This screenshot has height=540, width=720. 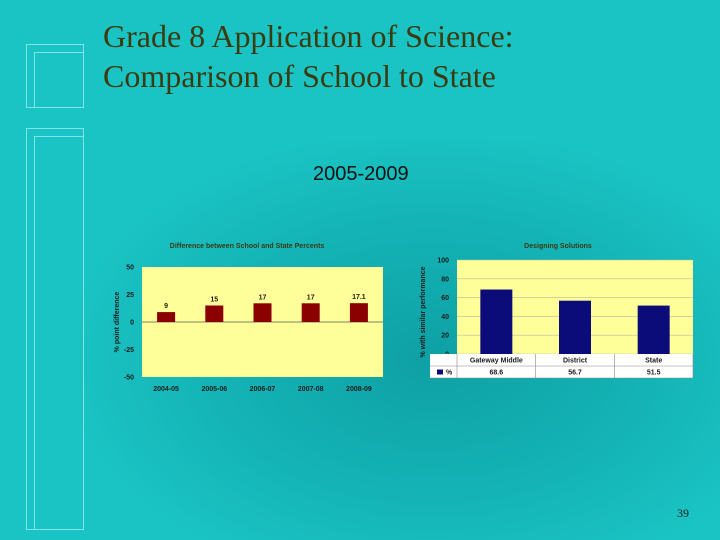 I want to click on difference-x-tick-label: 2006-07, so click(x=263, y=389).